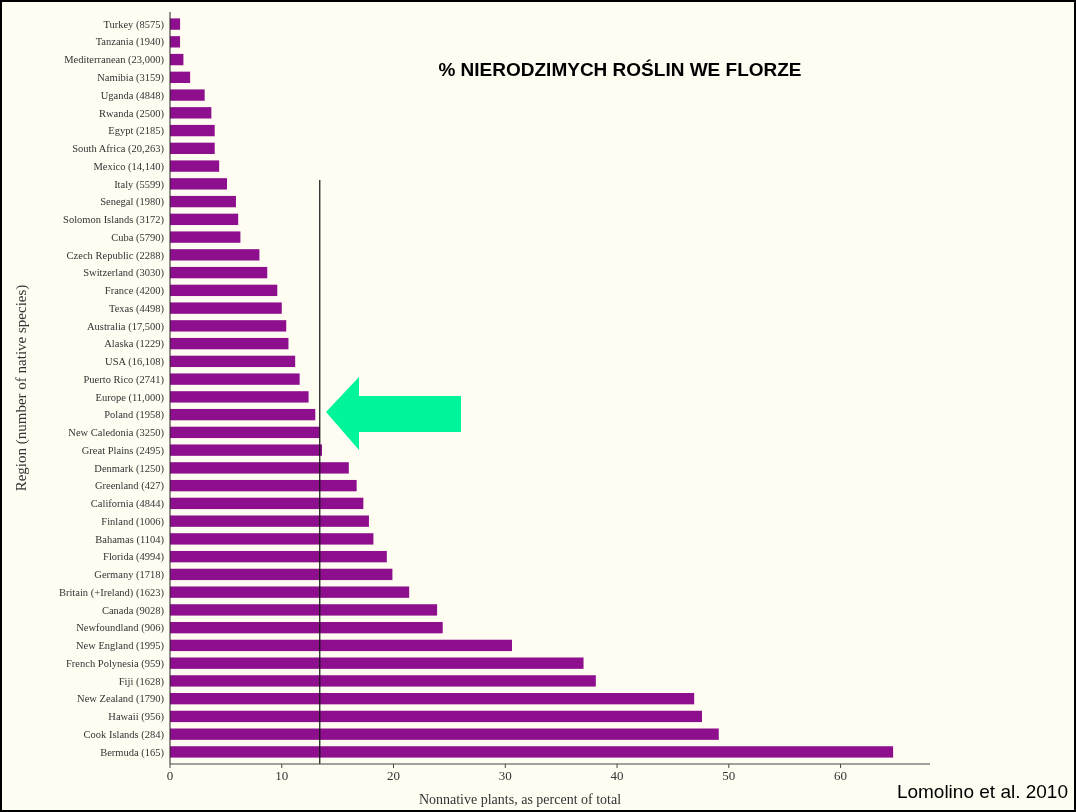  What do you see at coordinates (138, 237) in the screenshot?
I see `y-tick-label: Cuba (5790)` at bounding box center [138, 237].